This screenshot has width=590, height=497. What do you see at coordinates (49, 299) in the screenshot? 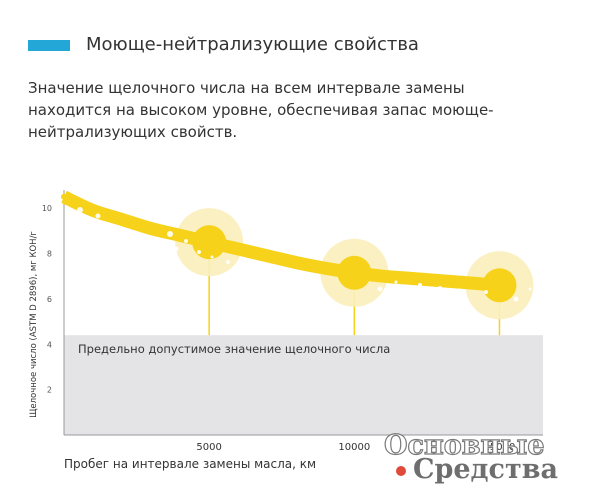
I see `y-tick-label: 6` at bounding box center [49, 299].